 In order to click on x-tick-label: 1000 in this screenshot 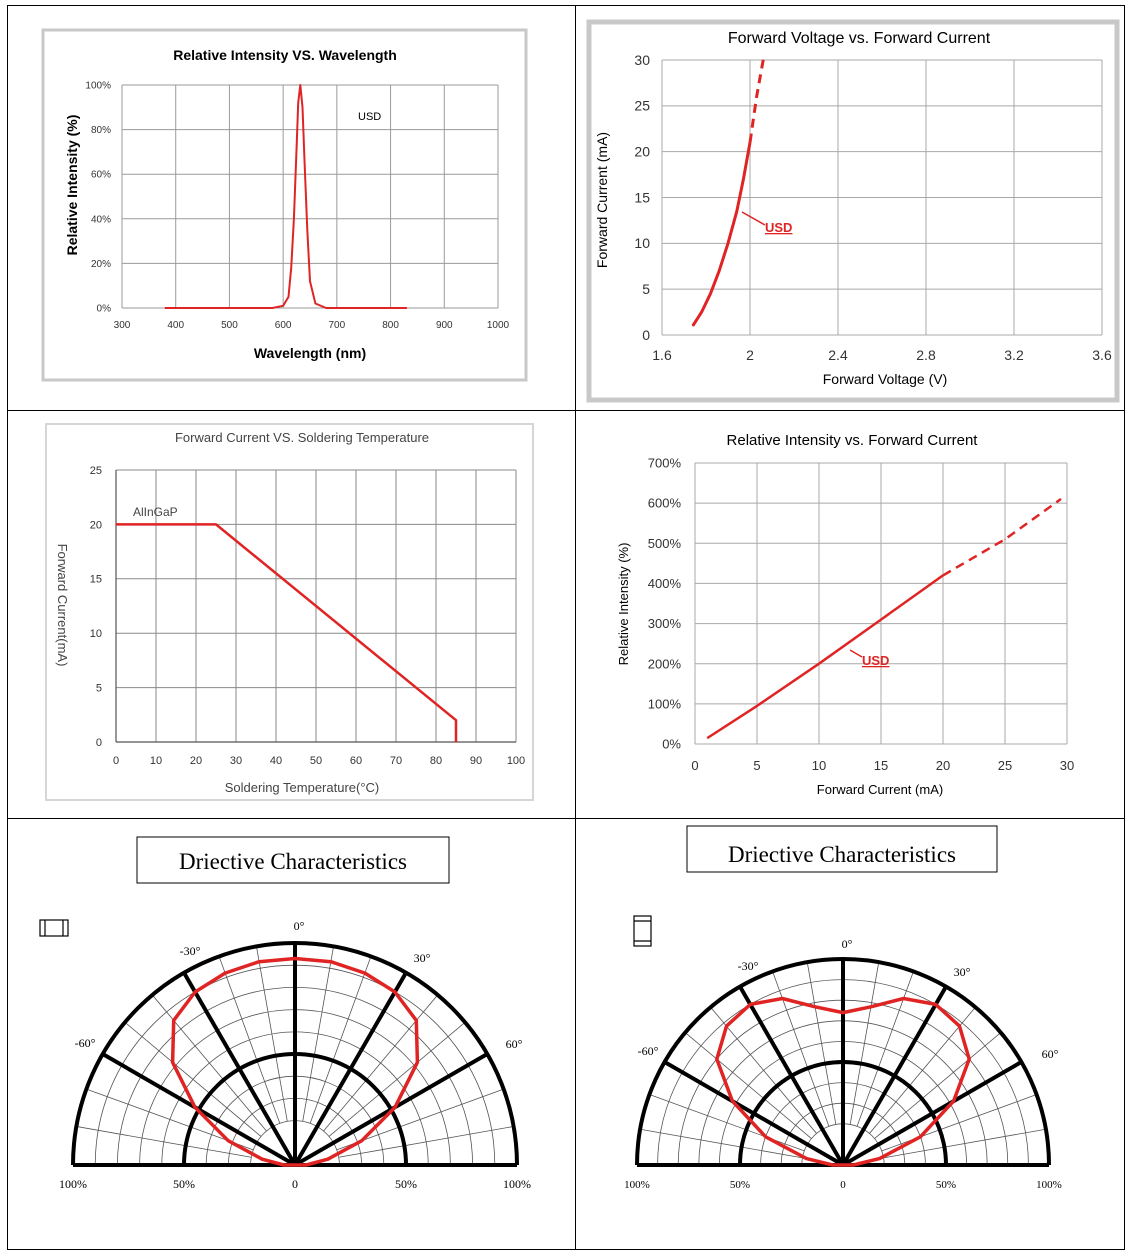, I will do `click(498, 325)`.